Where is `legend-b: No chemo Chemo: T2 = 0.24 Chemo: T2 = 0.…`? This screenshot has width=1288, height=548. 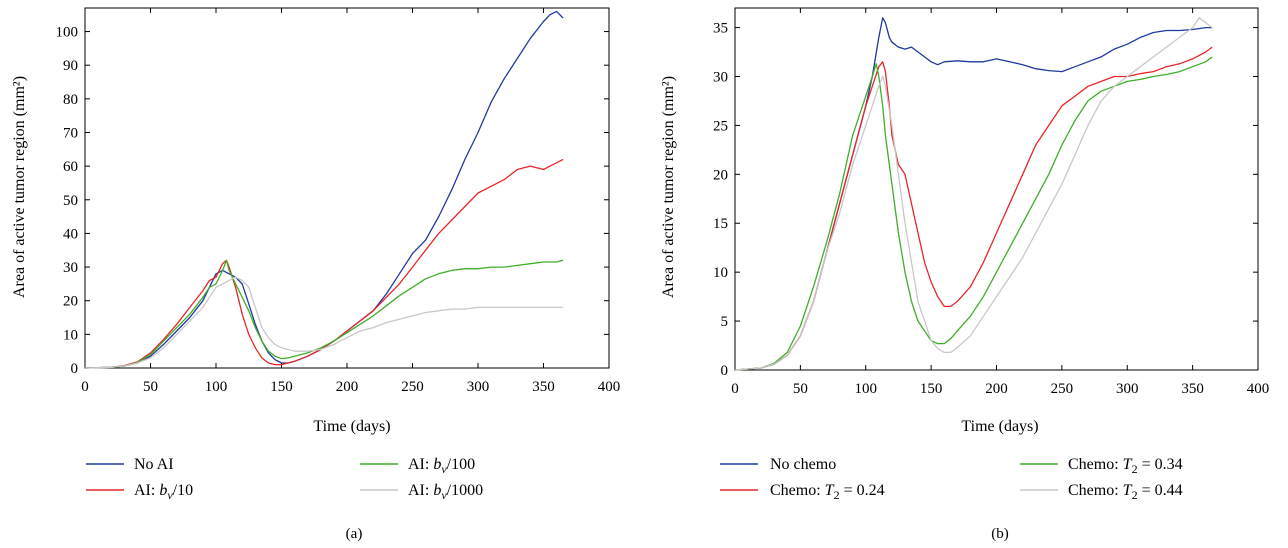
legend-b: No chemo Chemo: T2 = 0.24 Chemo: T2 = 0.… is located at coordinates (951, 479).